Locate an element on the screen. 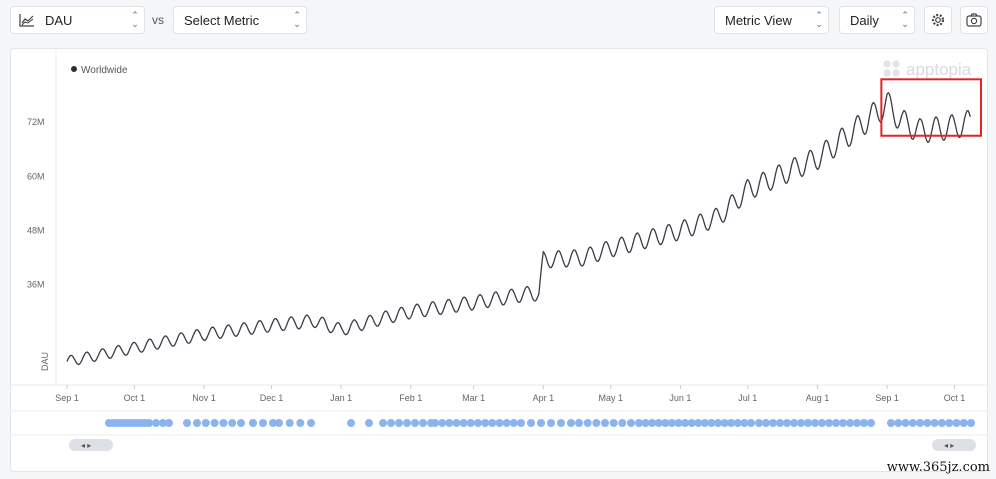 The image size is (996, 479). compare-metric-select: Select Metric ⌃ ⌄ is located at coordinates (240, 20).